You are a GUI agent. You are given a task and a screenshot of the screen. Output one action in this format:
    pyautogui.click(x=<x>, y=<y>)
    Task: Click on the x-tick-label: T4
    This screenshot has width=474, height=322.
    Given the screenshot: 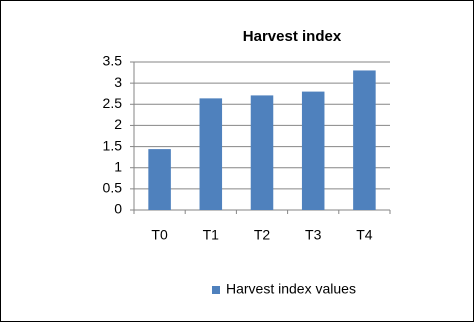 What is the action you would take?
    pyautogui.click(x=364, y=235)
    